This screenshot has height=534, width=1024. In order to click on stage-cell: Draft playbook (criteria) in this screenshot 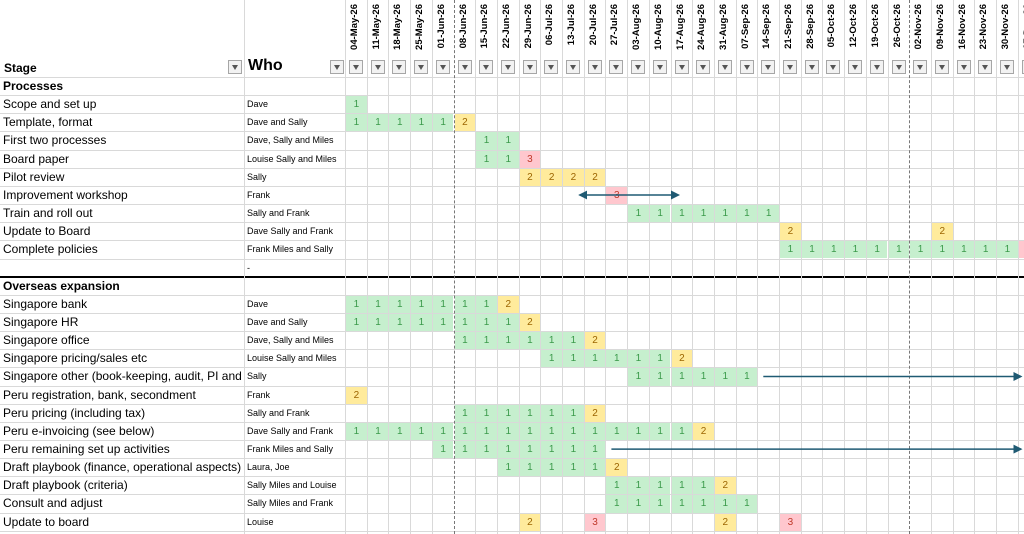, I will do `click(65, 485)`.